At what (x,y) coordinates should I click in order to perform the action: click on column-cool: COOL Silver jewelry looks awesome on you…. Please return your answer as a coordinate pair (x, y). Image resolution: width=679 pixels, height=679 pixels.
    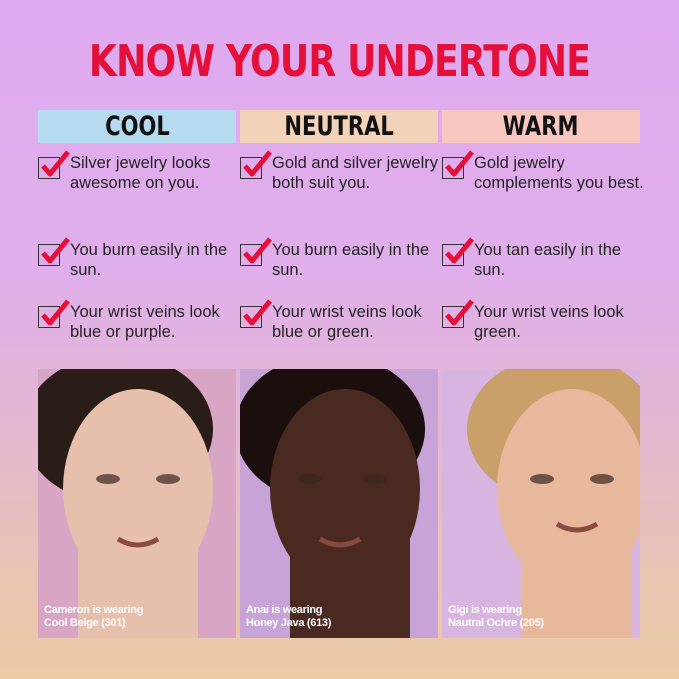
    Looking at the image, I should click on (137, 225).